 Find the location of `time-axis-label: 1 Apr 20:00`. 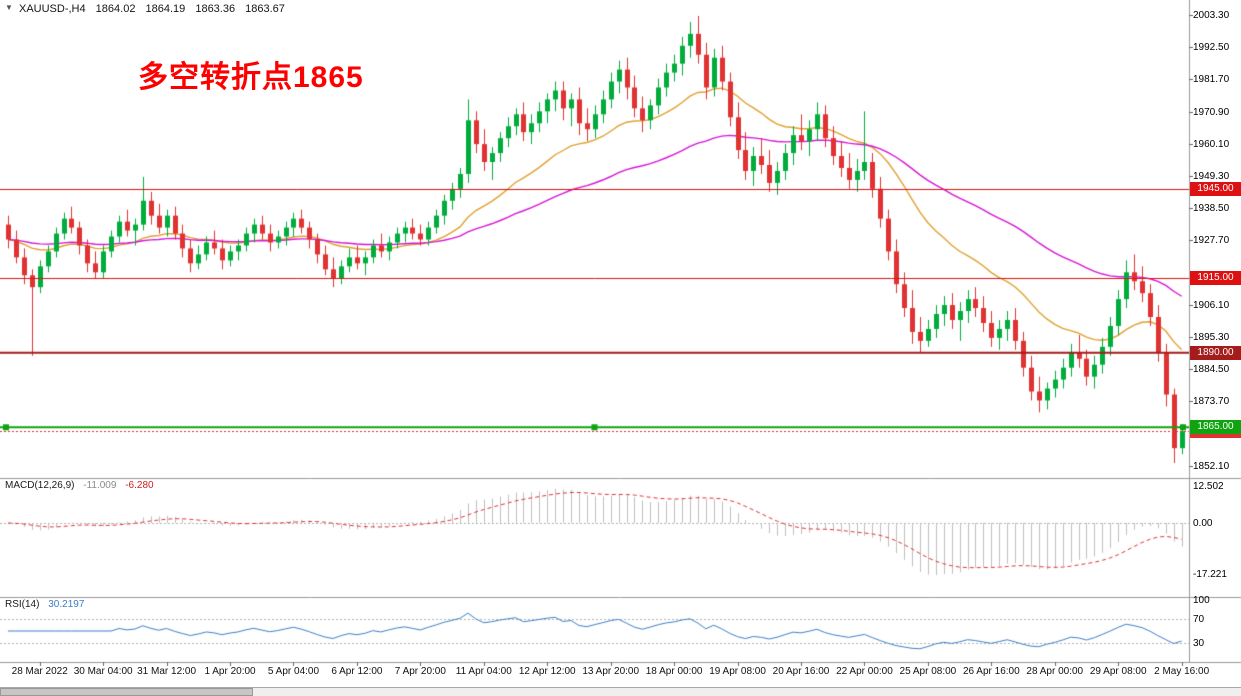

time-axis-label: 1 Apr 20:00 is located at coordinates (230, 671).